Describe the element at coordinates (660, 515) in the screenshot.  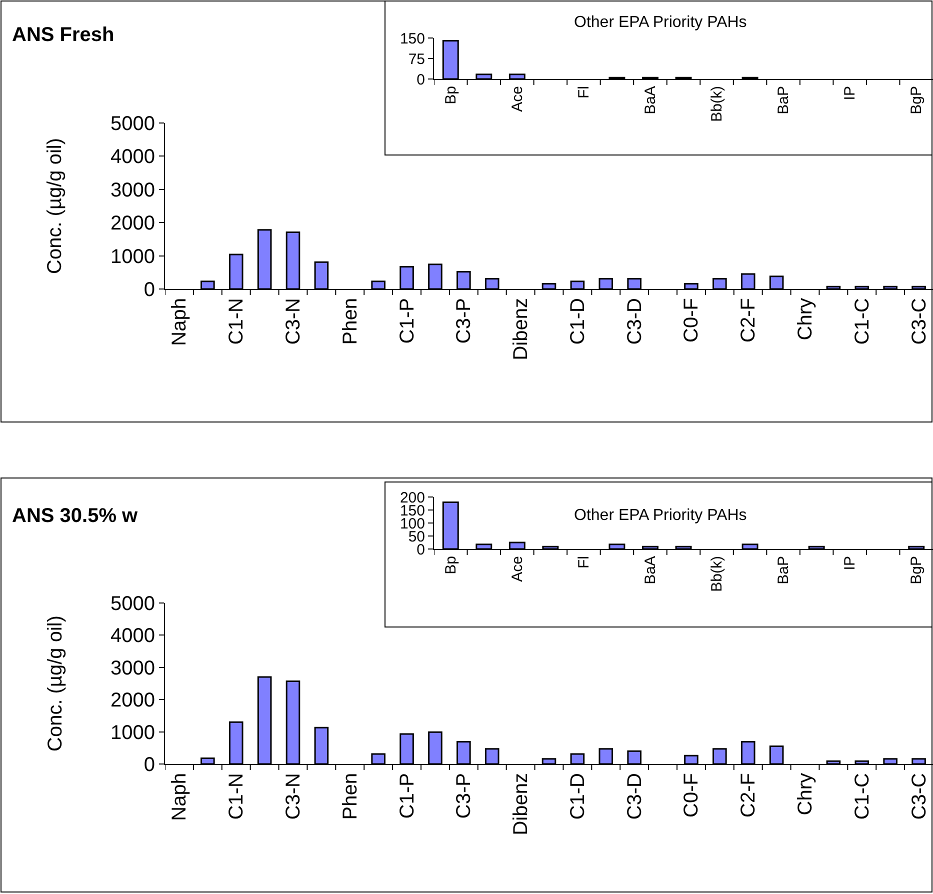
I see `text: Other EPA Priority PAHs` at that location.